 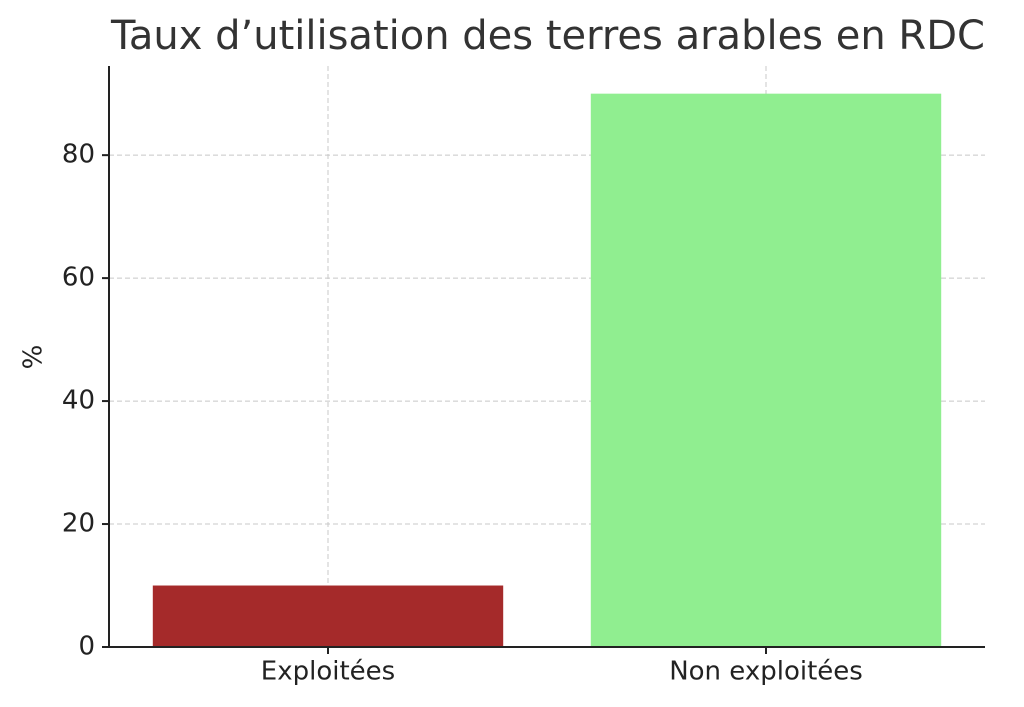 What do you see at coordinates (766, 672) in the screenshot?
I see `x-tick-label: Non exploitées` at bounding box center [766, 672].